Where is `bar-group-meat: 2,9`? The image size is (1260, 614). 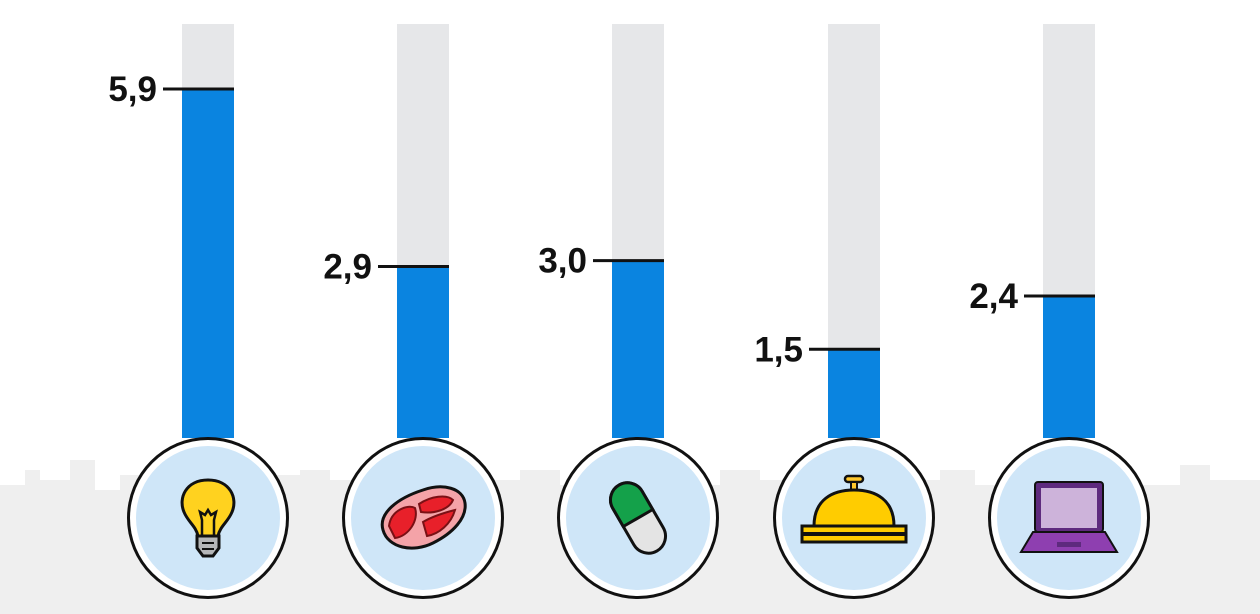 bar-group-meat: 2,9 is located at coordinates (386, 231).